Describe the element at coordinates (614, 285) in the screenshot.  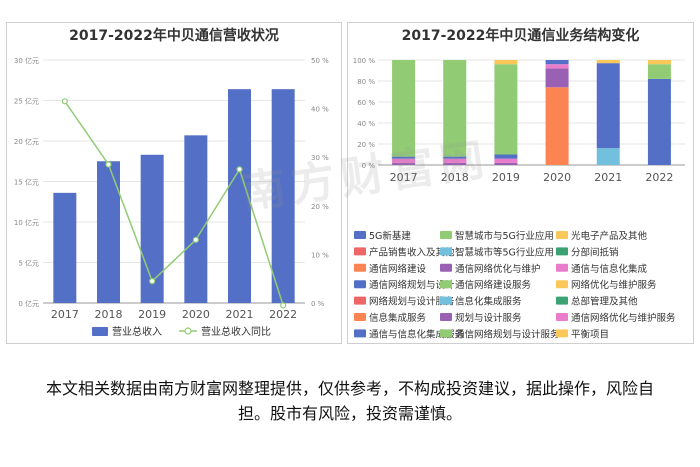
I see `legend-label: 网络优化与维护服务` at that location.